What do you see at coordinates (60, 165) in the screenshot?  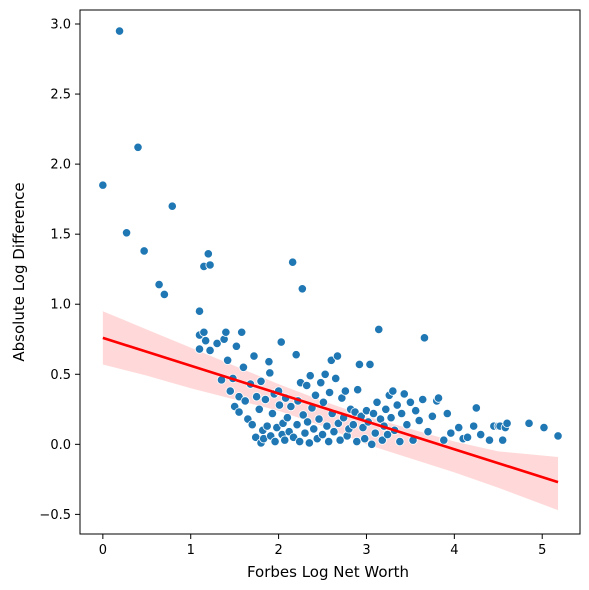 I see `y-tick-label: 2.0` at bounding box center [60, 165].